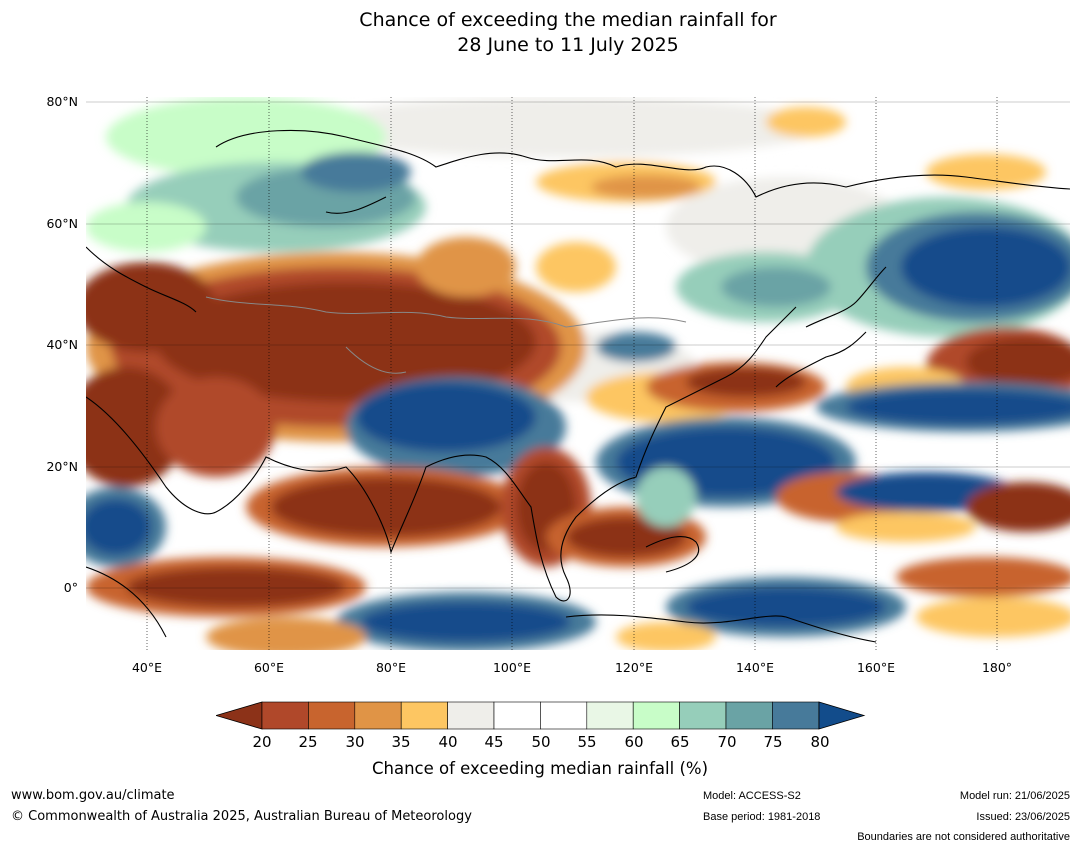 This screenshot has width=1081, height=850. I want to click on lon-label-160e: 160°E, so click(875, 667).